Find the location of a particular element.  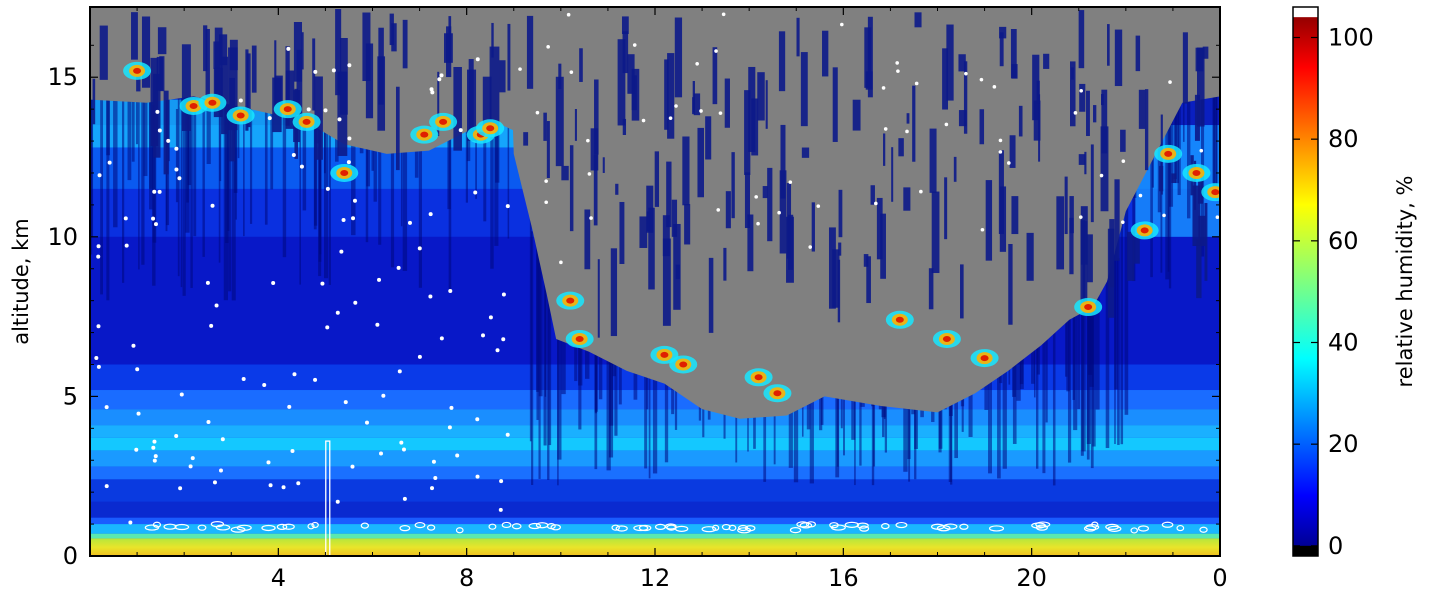

altitude-band is located at coordinates (655, 536).